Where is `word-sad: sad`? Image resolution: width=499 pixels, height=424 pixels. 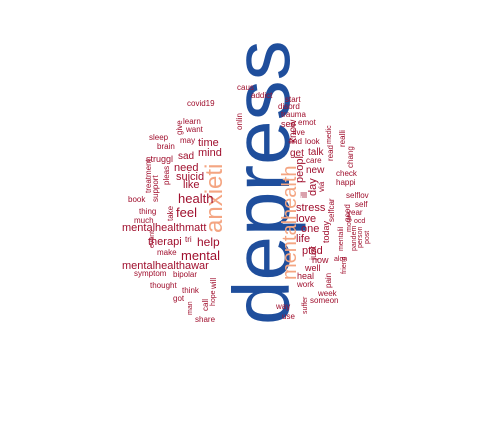 word-sad: sad is located at coordinates (186, 156).